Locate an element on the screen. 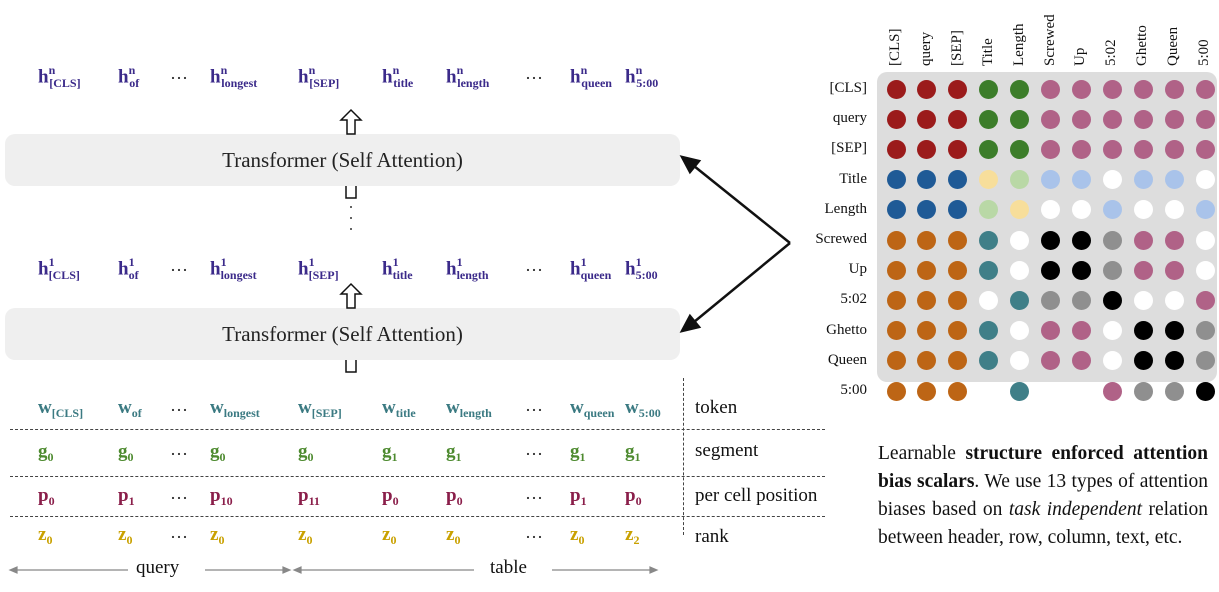  transformer-bottom-box: Transformer (Self Attention) is located at coordinates (342, 334).